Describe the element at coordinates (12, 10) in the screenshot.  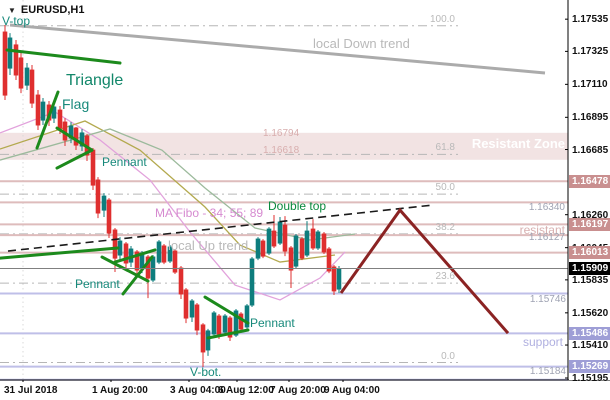
I see `chevron-down-icon: ▼` at that location.